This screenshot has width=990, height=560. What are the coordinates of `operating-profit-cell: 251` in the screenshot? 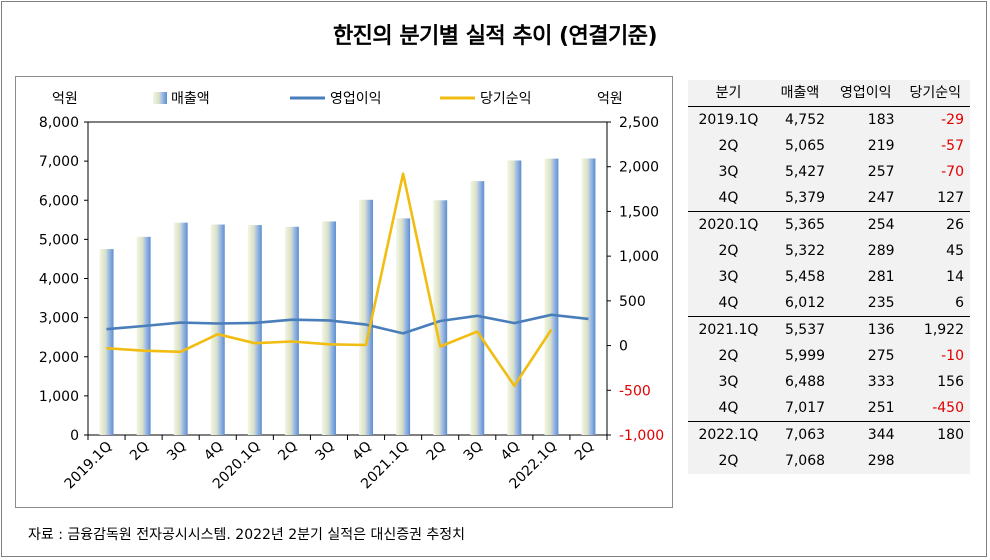 It's located at (881, 408).